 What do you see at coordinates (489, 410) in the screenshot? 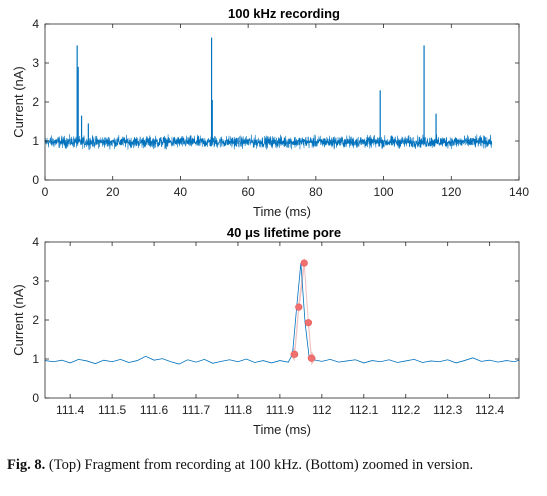
I see `bottom-chart-xtick-label: 112.4` at bounding box center [489, 410].